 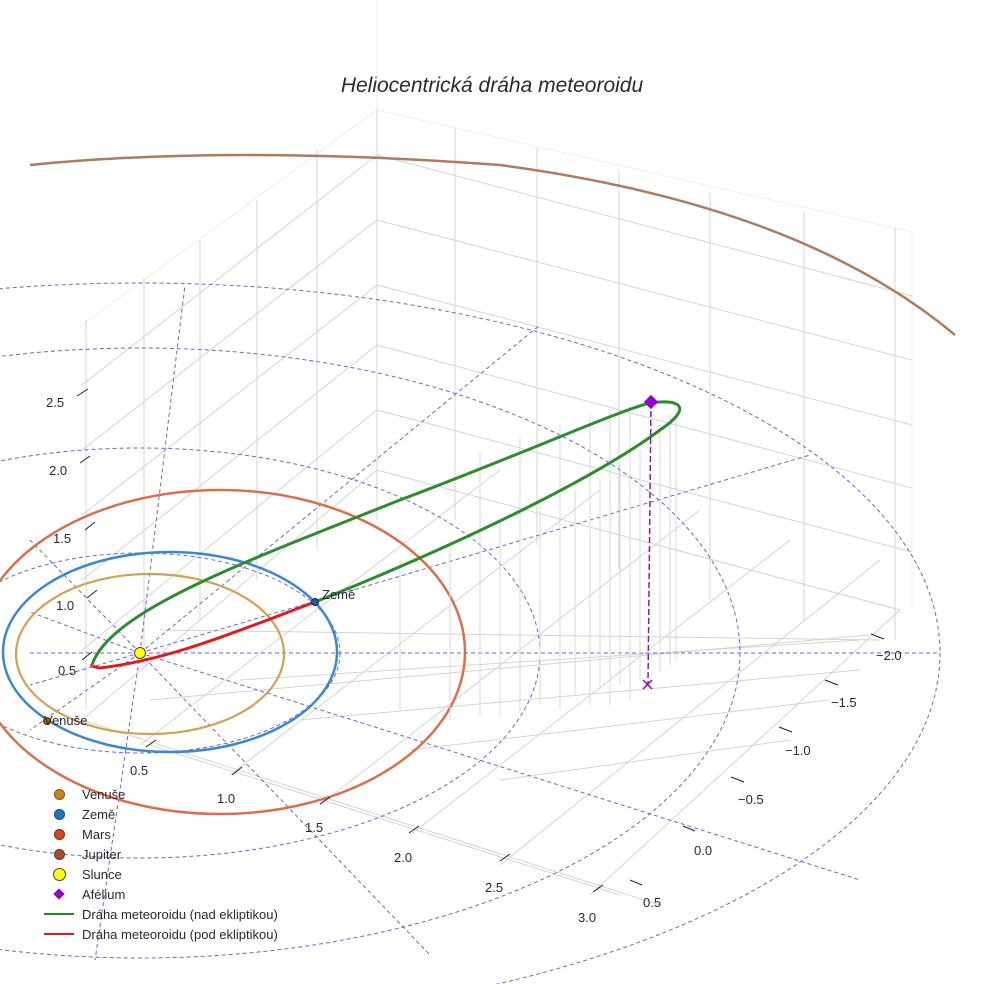 What do you see at coordinates (139, 770) in the screenshot?
I see `x-tick-0: 0.5` at bounding box center [139, 770].